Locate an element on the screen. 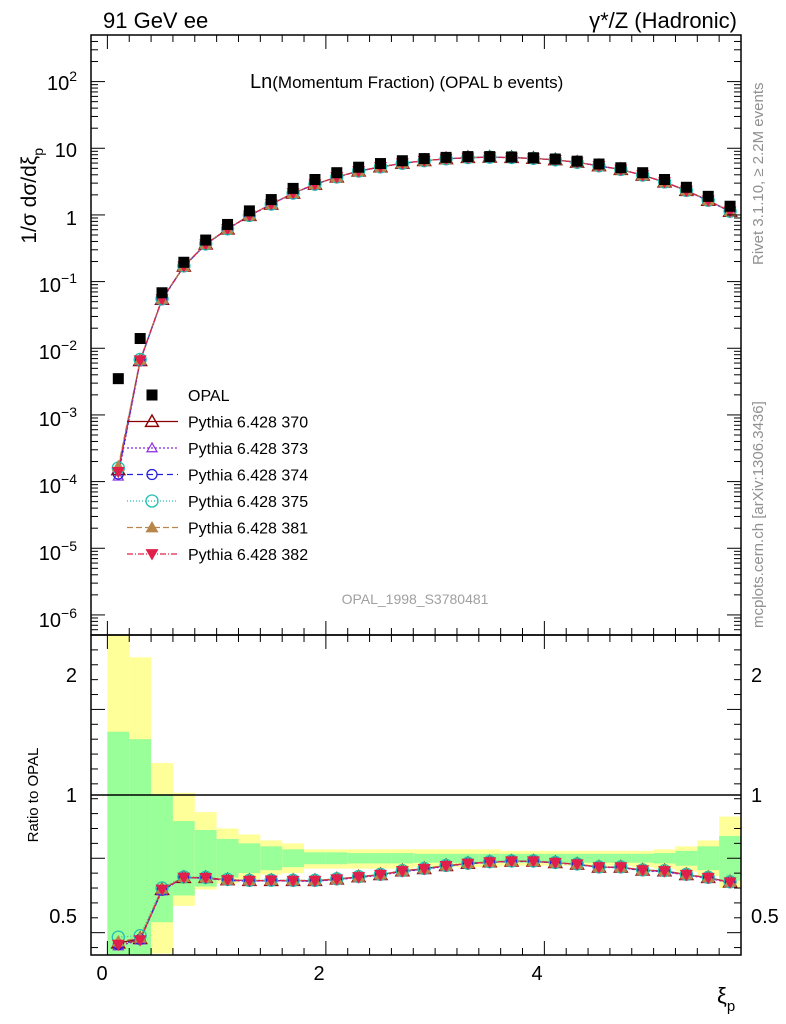 This screenshot has height=1024, width=786. y-tick-label-1: 1 is located at coordinates (71, 219).